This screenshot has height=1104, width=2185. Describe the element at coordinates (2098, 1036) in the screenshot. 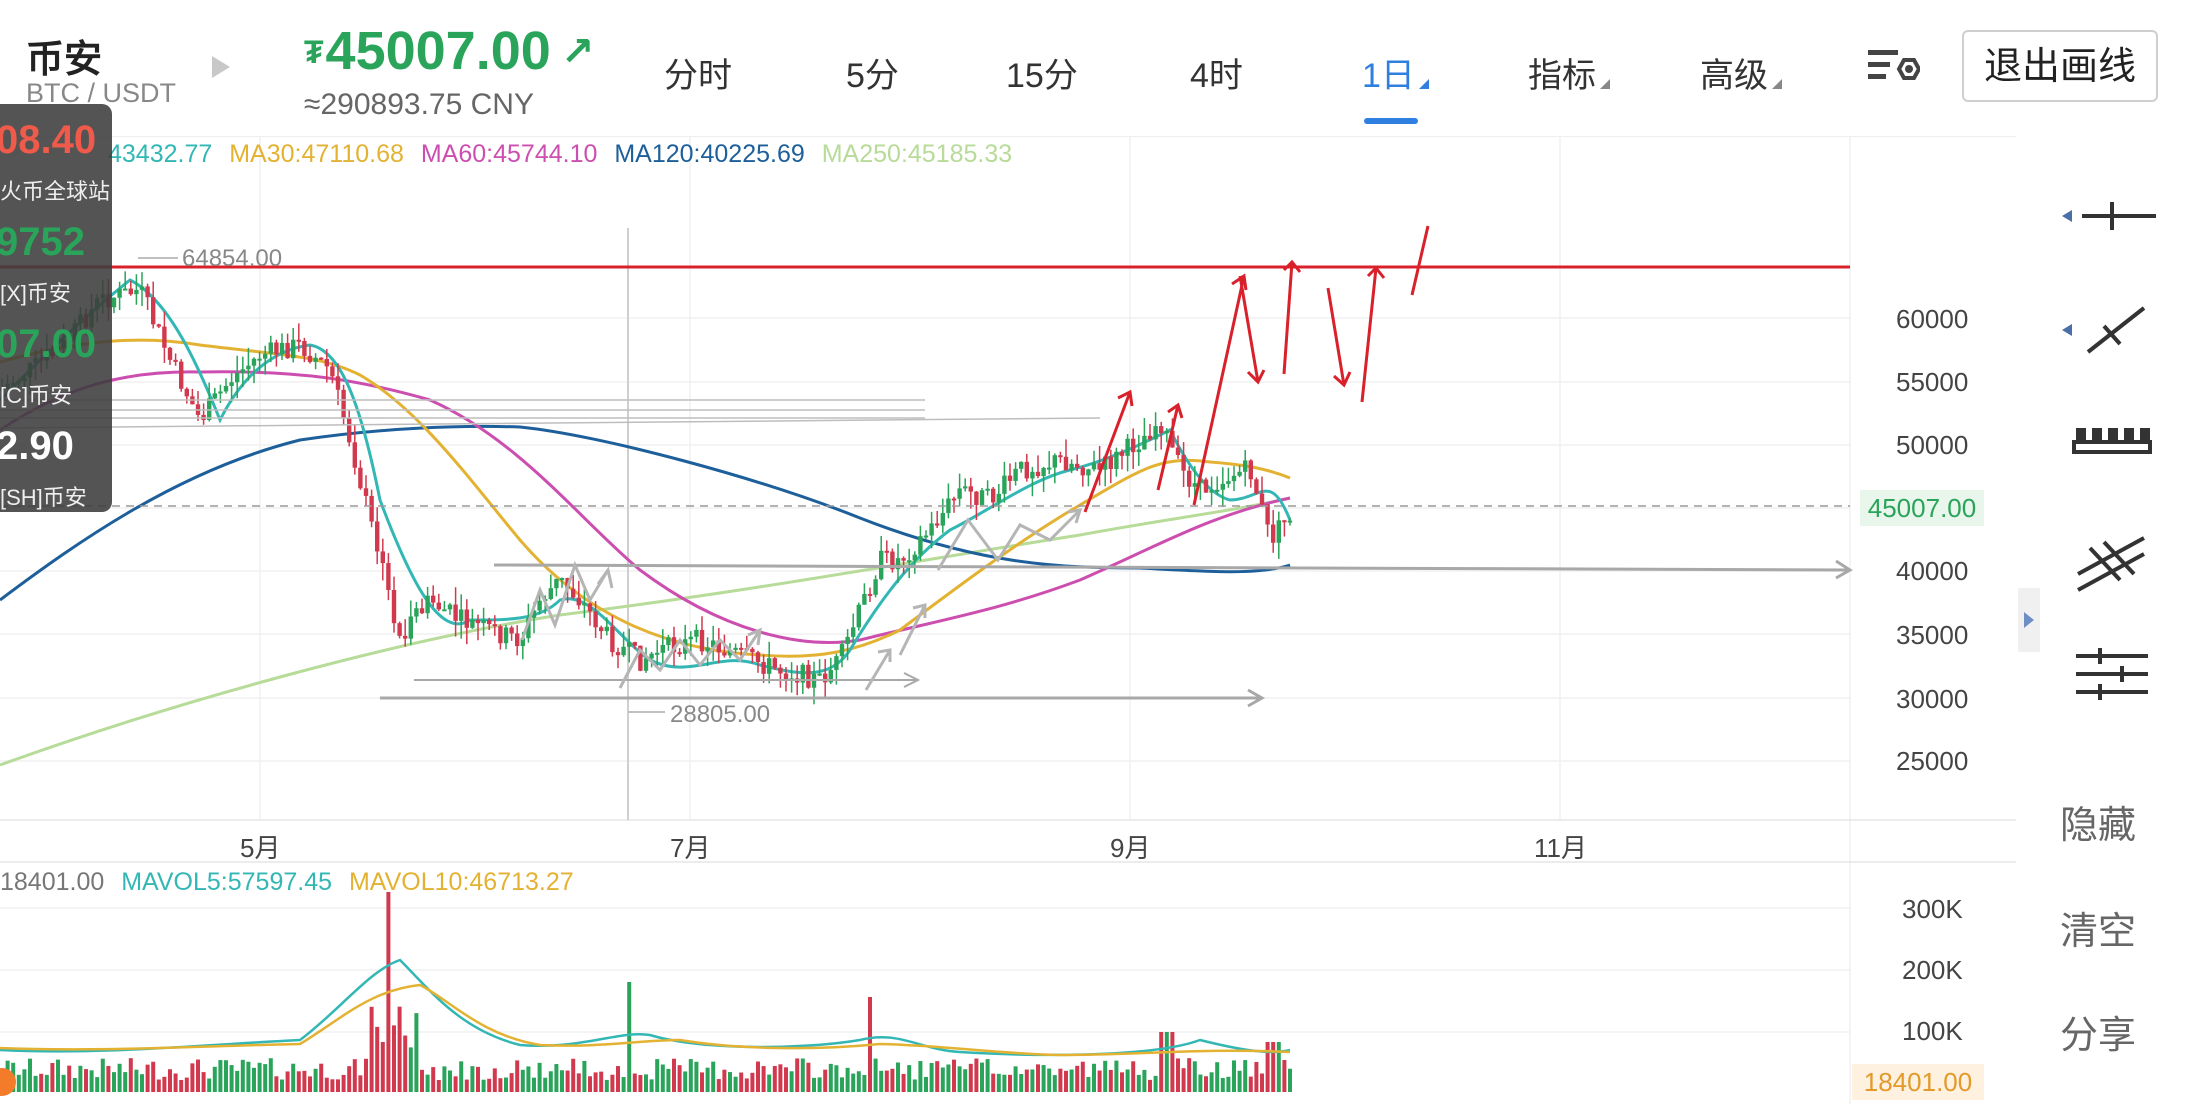

I see `share-button: 分享` at that location.